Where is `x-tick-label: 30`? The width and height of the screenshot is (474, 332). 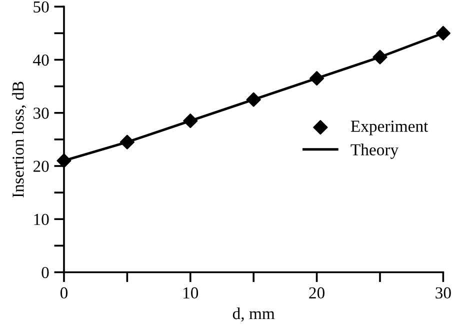 x-tick-label: 30 is located at coordinates (443, 293).